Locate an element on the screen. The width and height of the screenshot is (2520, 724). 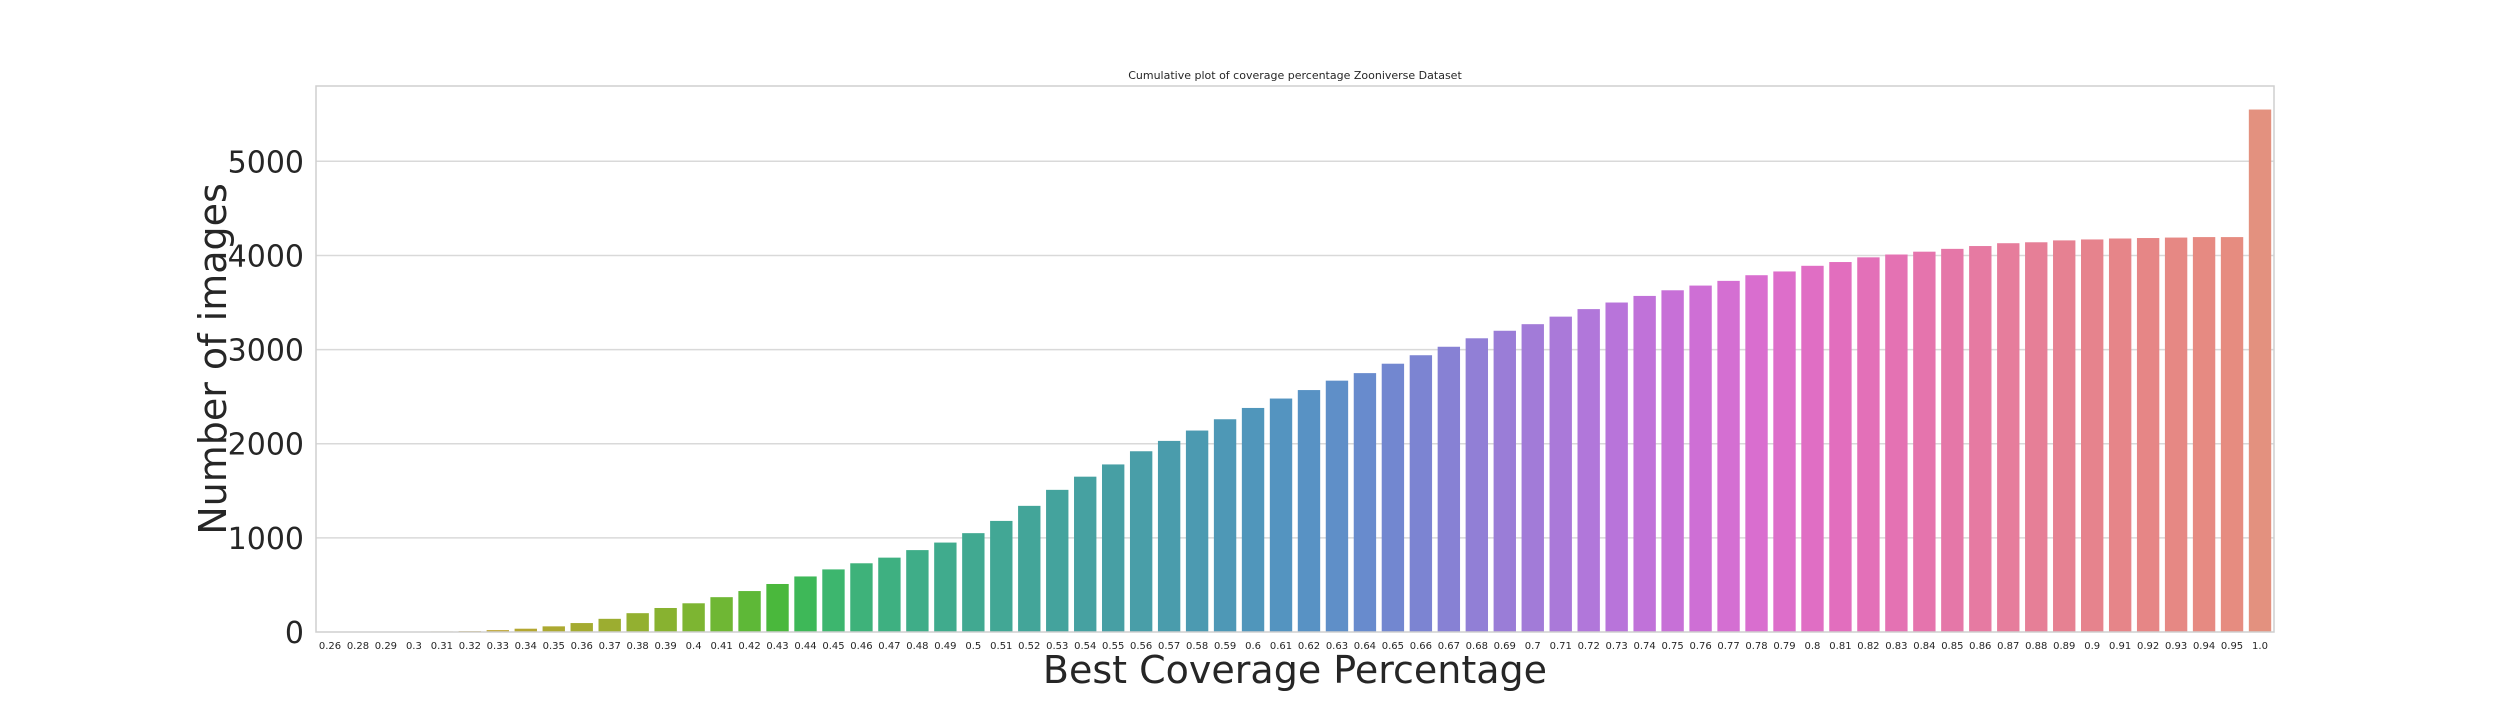
x-tick-label: 0.52 is located at coordinates (1029, 646).